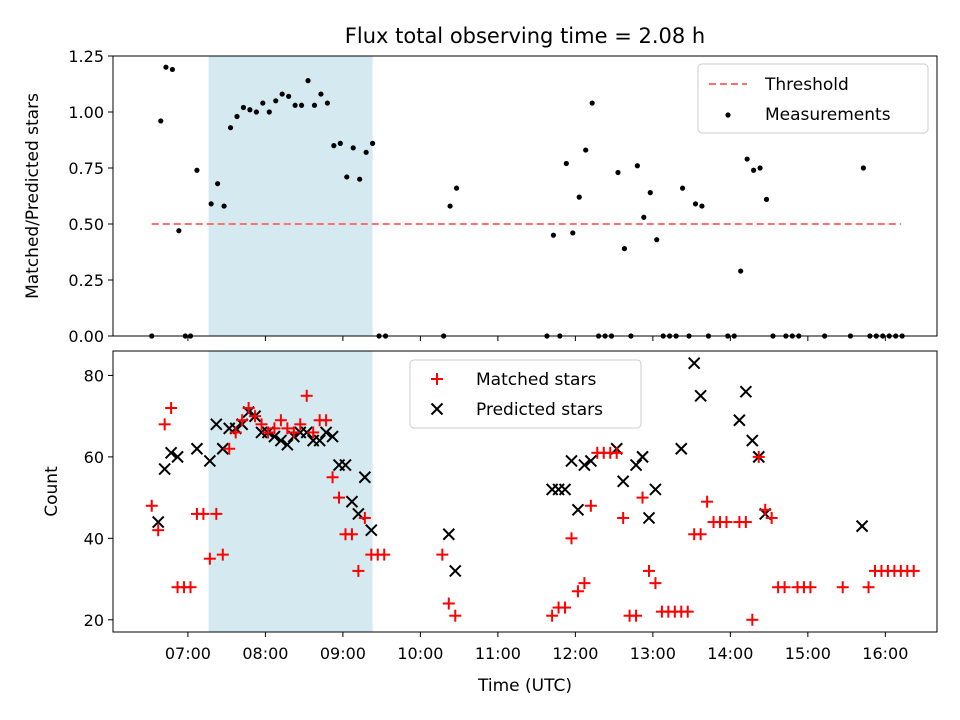  I want to click on y-tick-label: 1.00, so click(86, 112).